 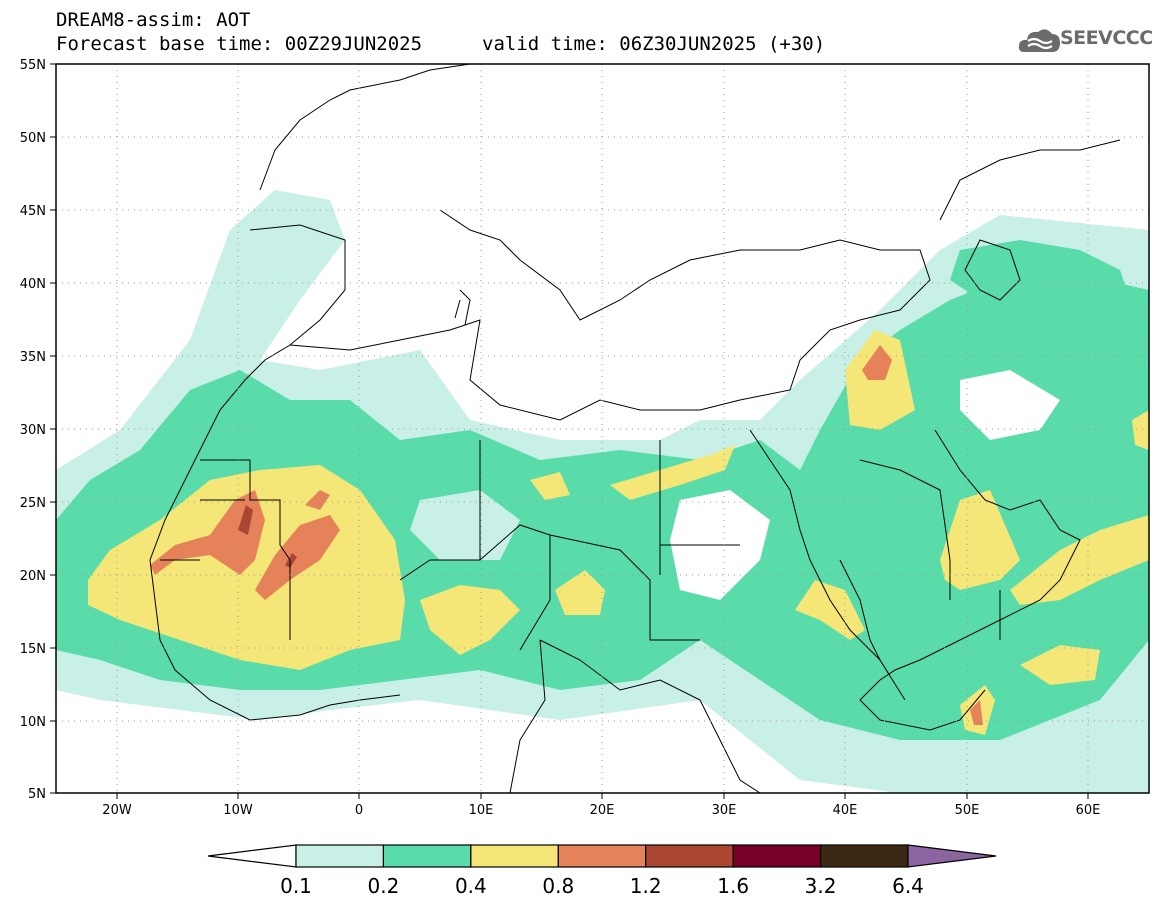 What do you see at coordinates (117, 810) in the screenshot?
I see `lon-label: 20W` at bounding box center [117, 810].